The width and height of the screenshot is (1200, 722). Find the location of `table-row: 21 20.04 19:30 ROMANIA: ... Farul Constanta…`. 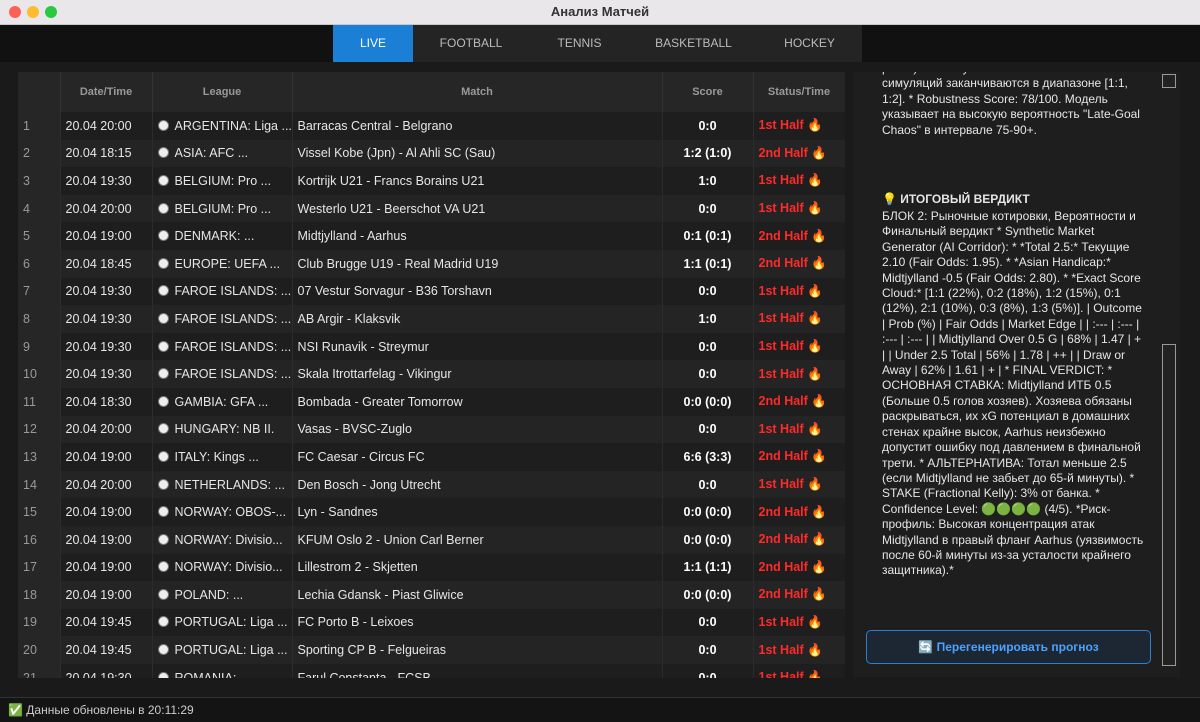

table-row: 21 20.04 19:30 ROMANIA: ... Farul Constanta… is located at coordinates (431, 670).